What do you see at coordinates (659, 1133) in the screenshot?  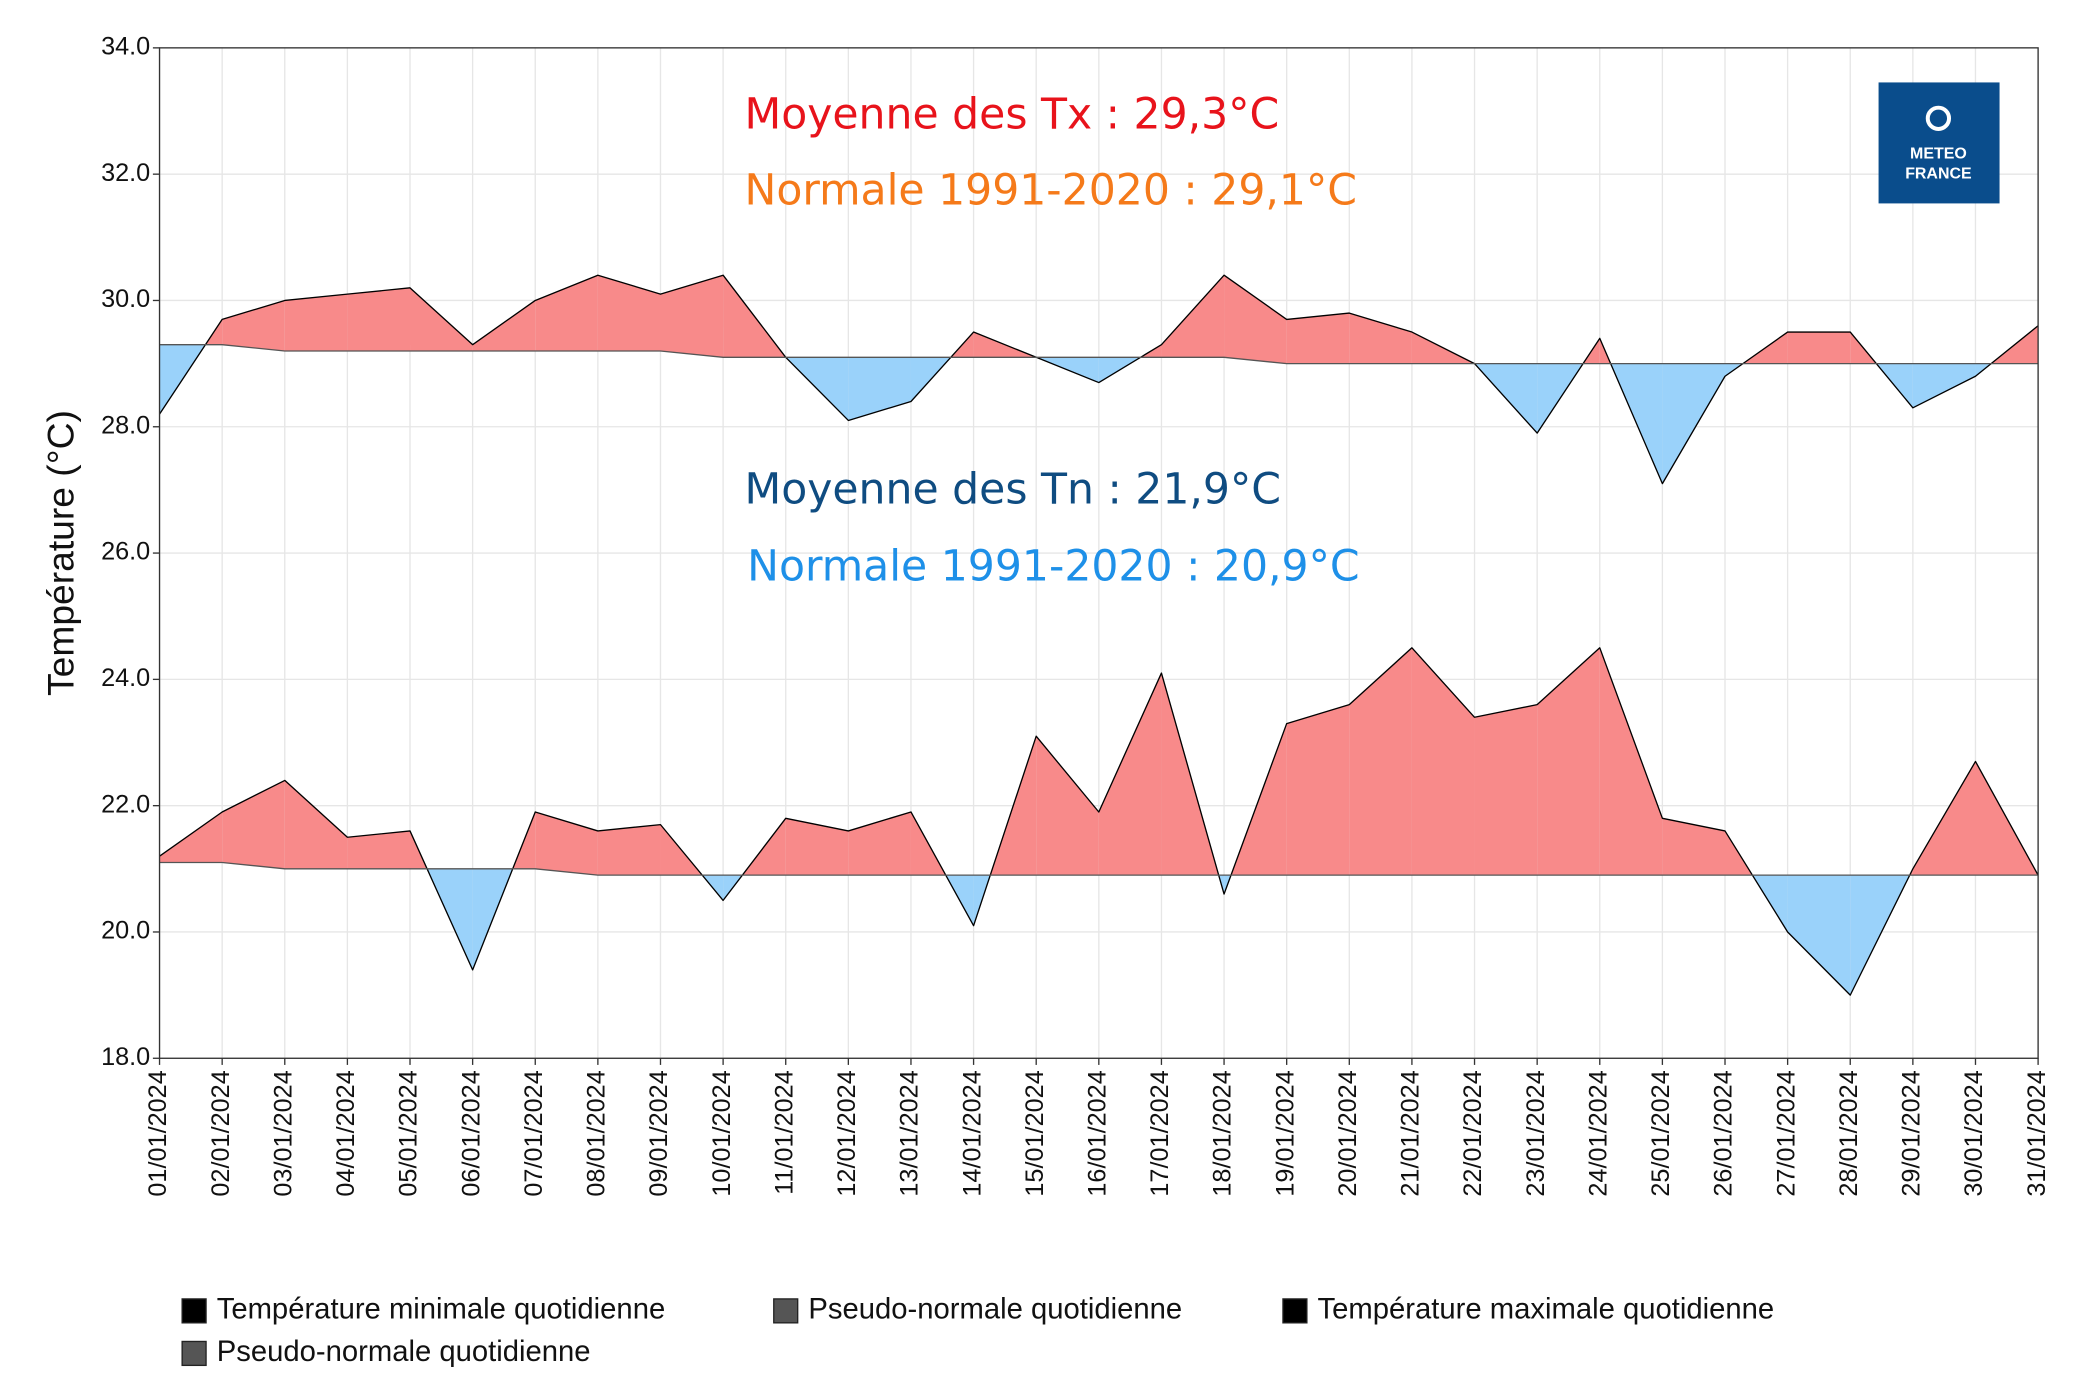 I see `x-tick-label: 09/01/2024` at bounding box center [659, 1133].